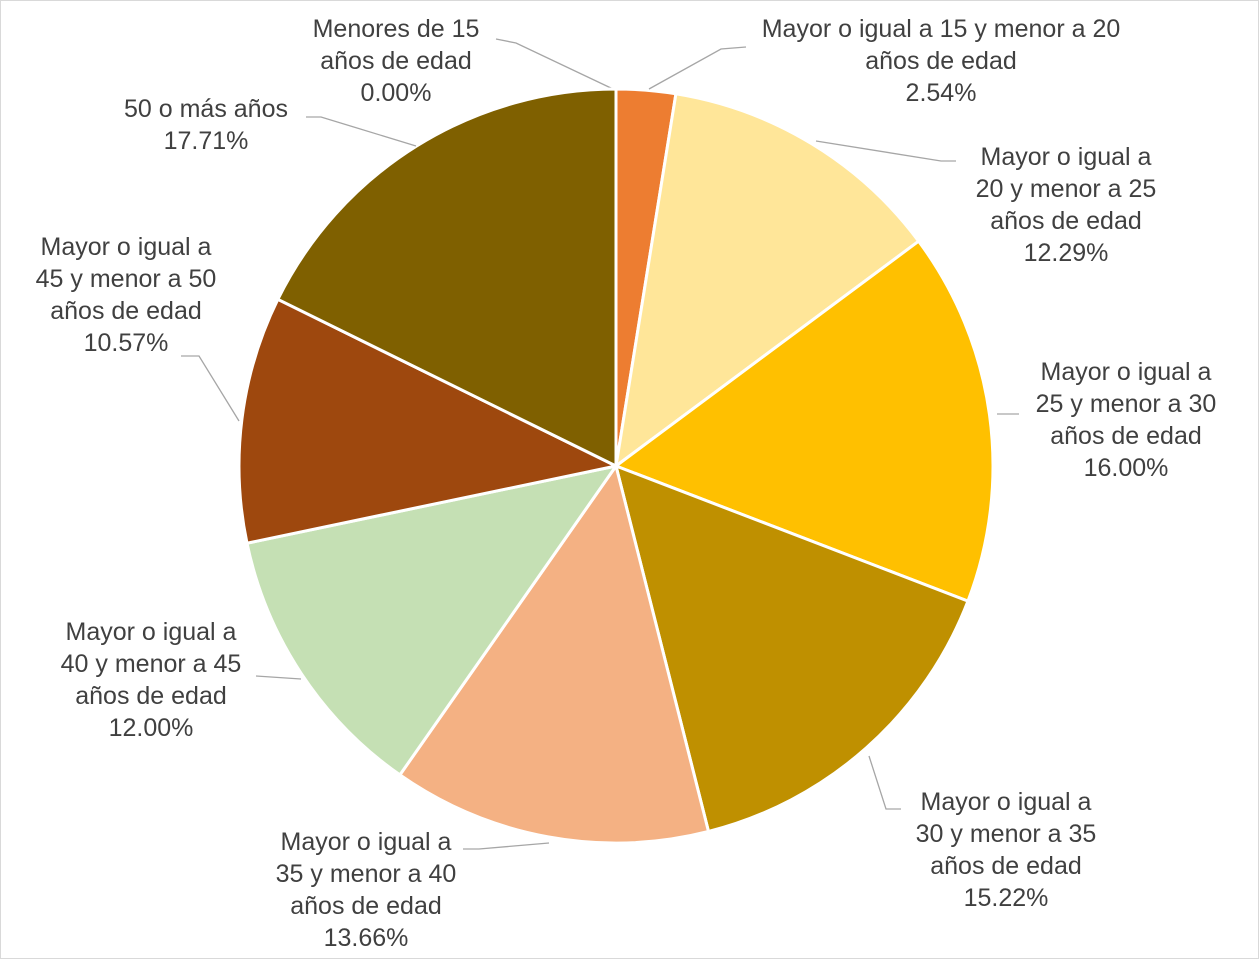  Describe the element at coordinates (206, 141) in the screenshot. I see `value-label: 17.71%` at that location.